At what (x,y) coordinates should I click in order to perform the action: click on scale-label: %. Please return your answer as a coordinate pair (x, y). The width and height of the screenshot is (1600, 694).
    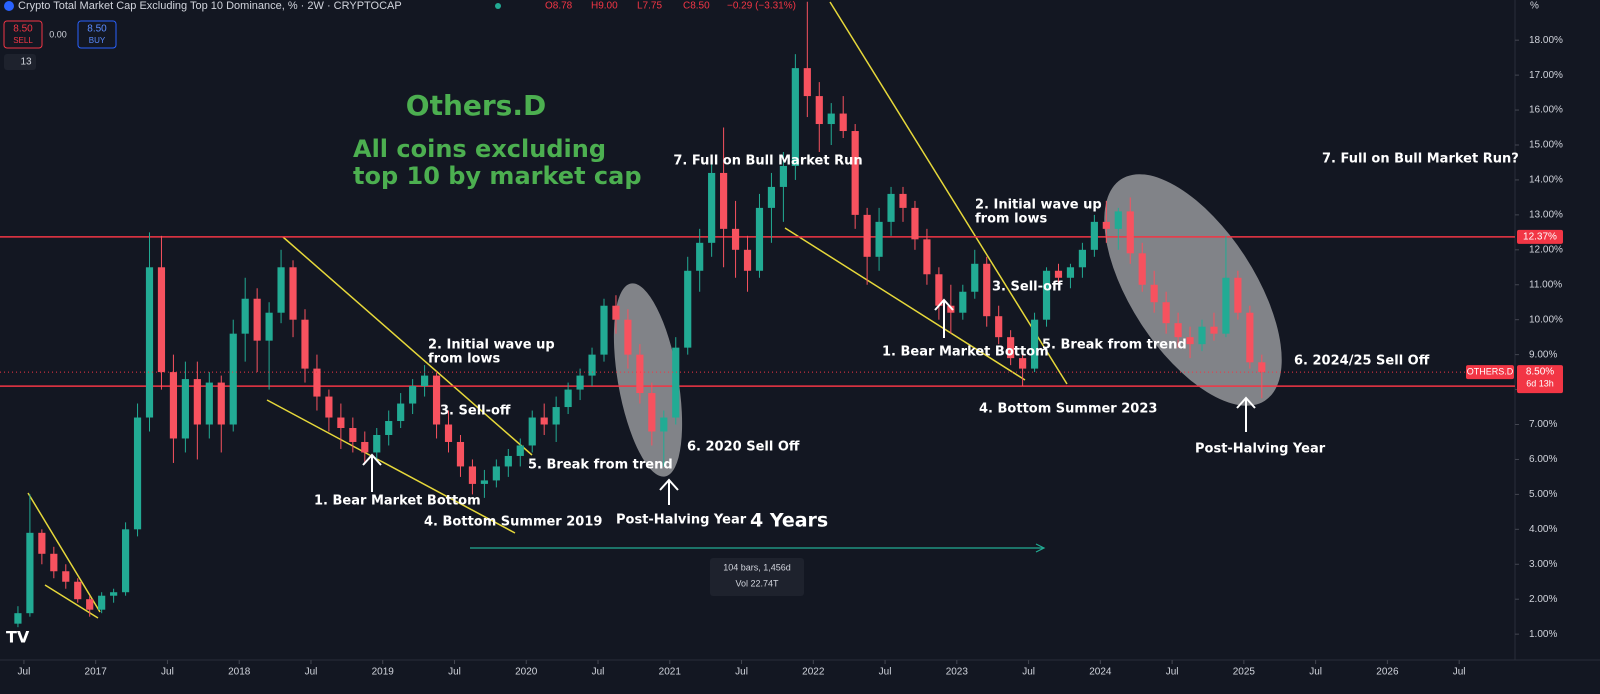
    Looking at the image, I should click on (1534, 6).